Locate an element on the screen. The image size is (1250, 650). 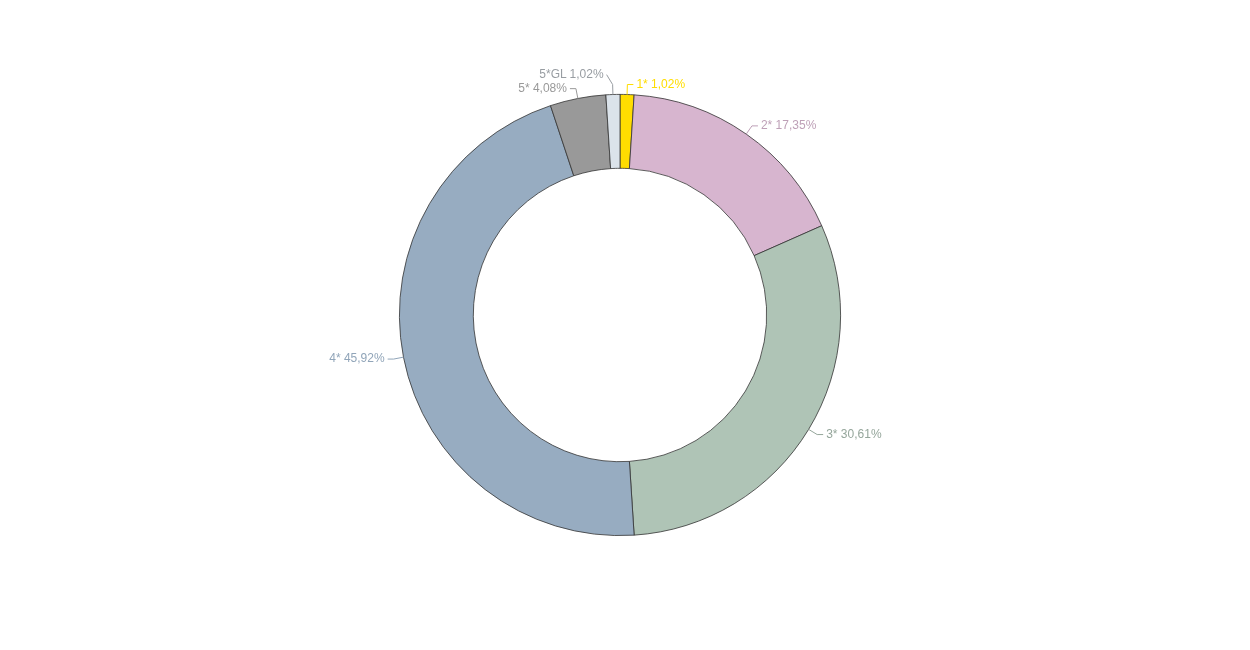
slice-label: 3* 30,61% is located at coordinates (854, 433).